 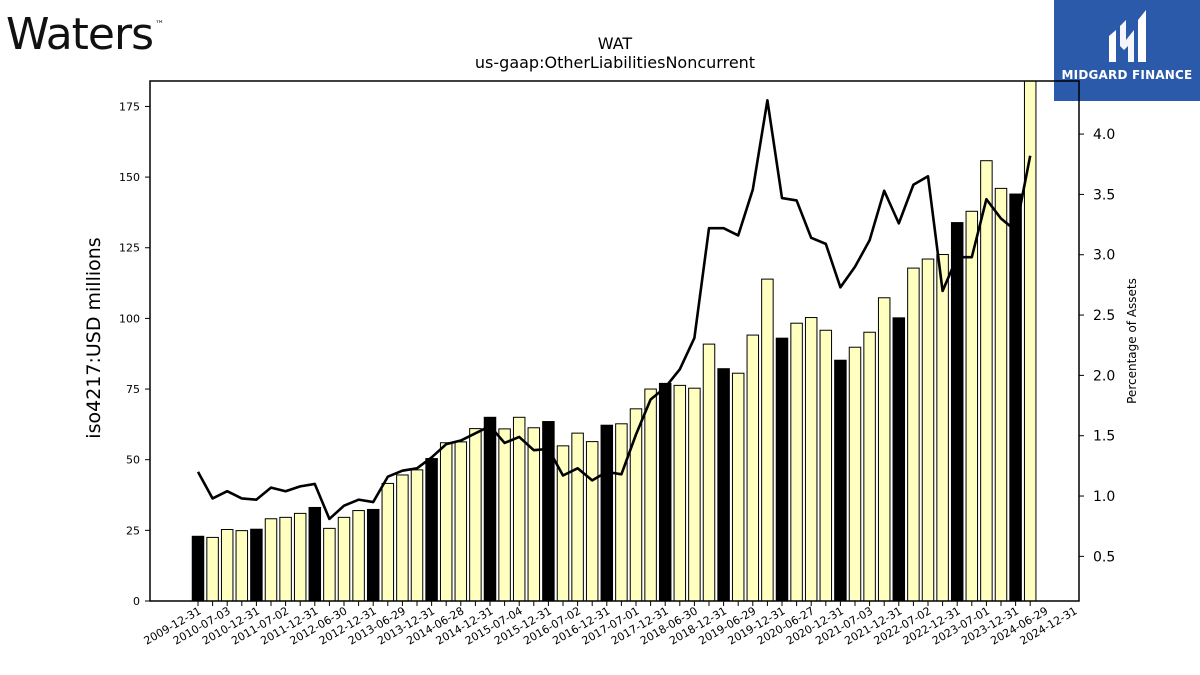 What do you see at coordinates (133, 389) in the screenshot?
I see `y-tick-label: 75` at bounding box center [133, 389].